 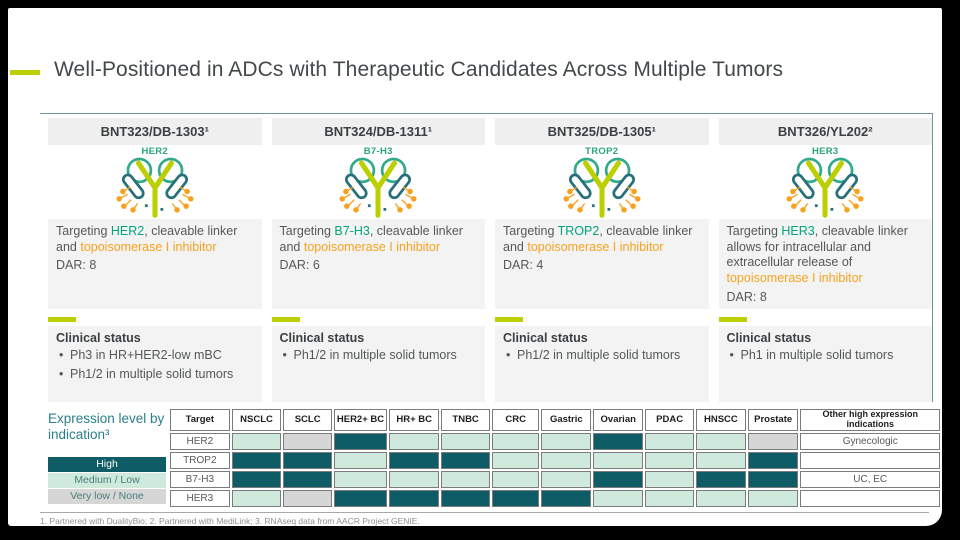 I want to click on target-cell: TROP2, so click(x=200, y=460).